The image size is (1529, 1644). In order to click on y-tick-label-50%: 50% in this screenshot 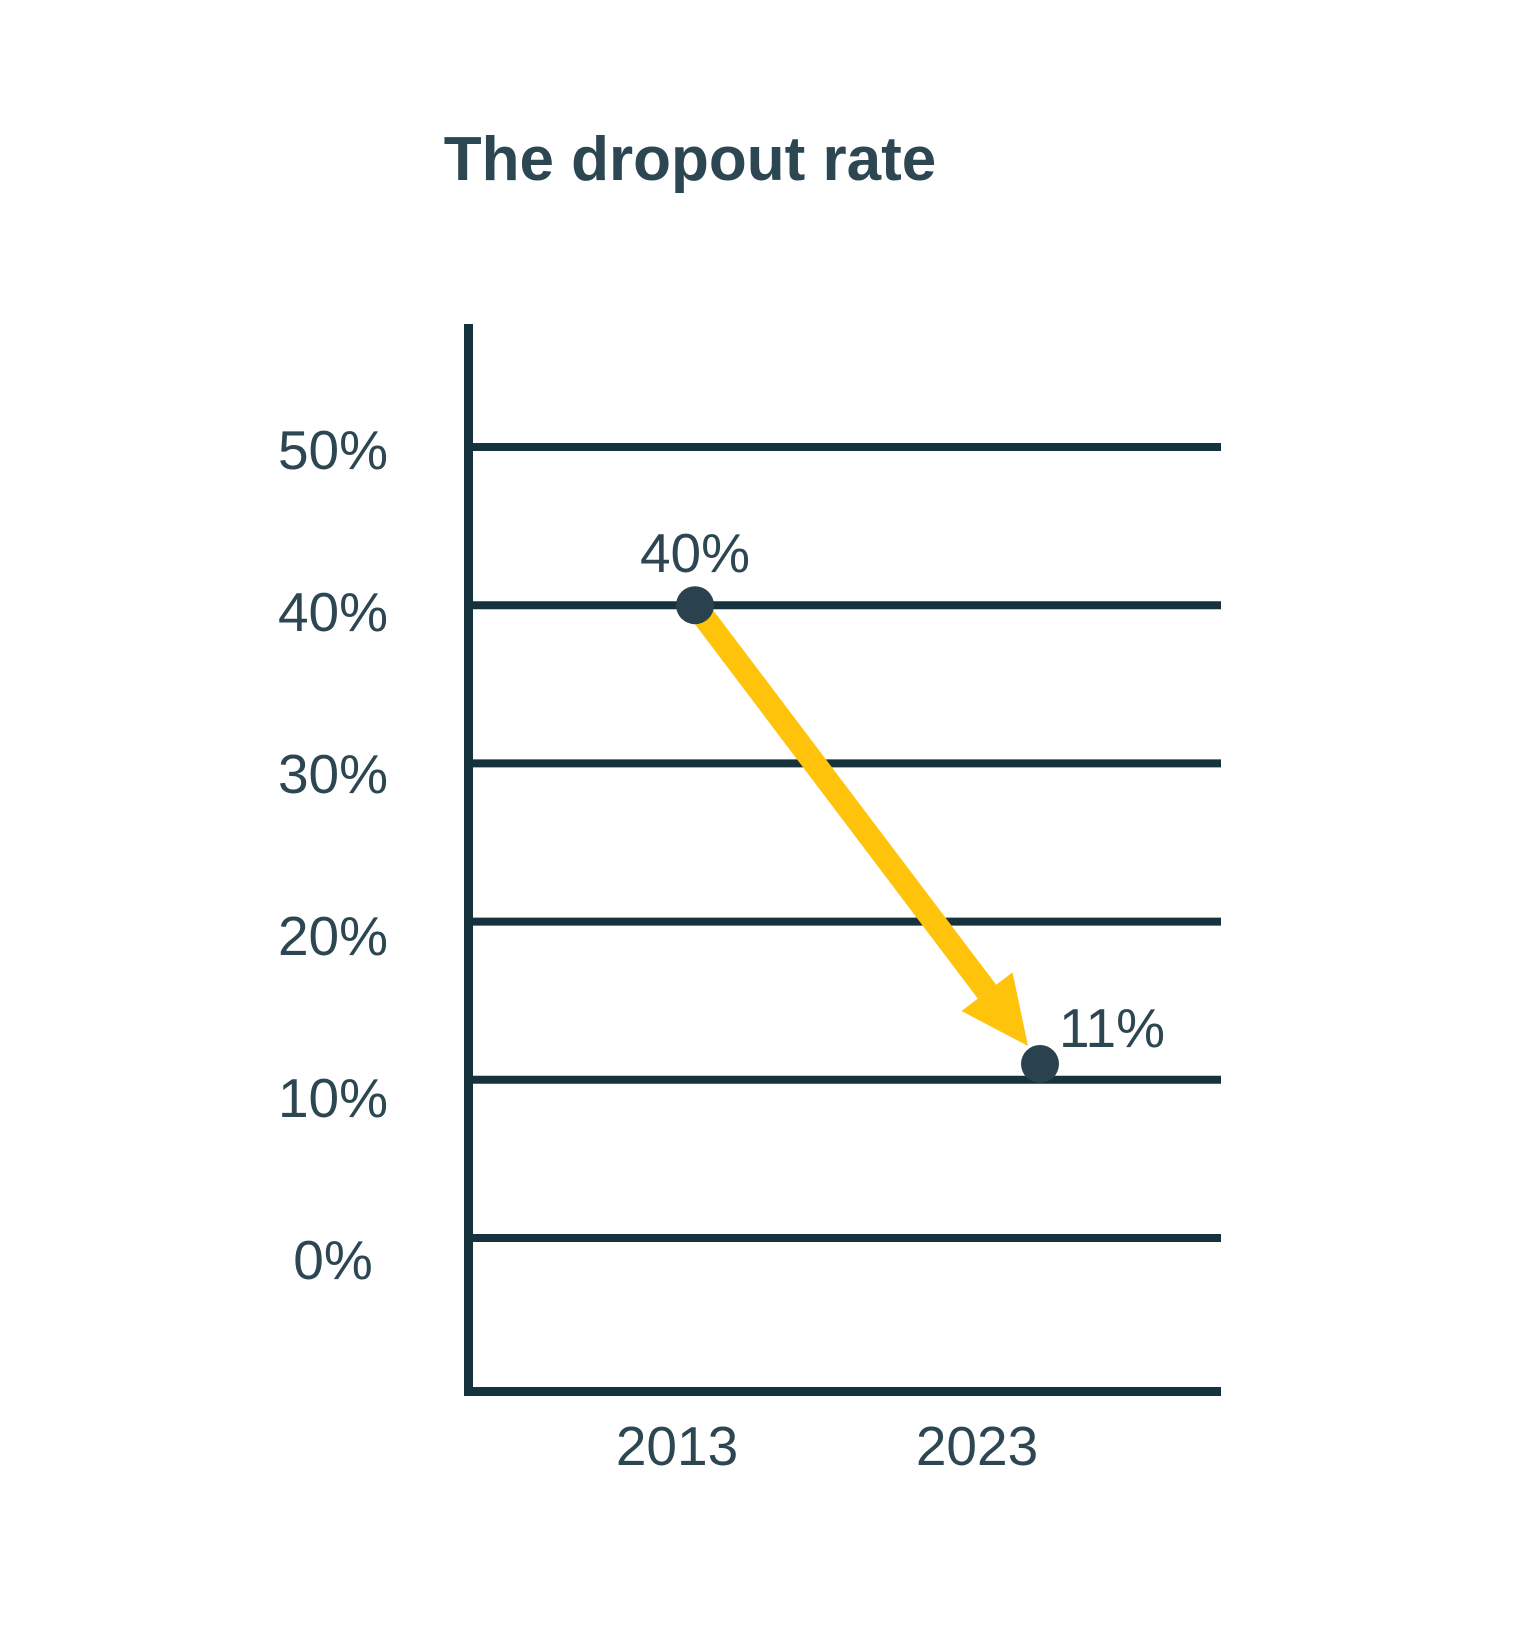, I will do `click(333, 450)`.